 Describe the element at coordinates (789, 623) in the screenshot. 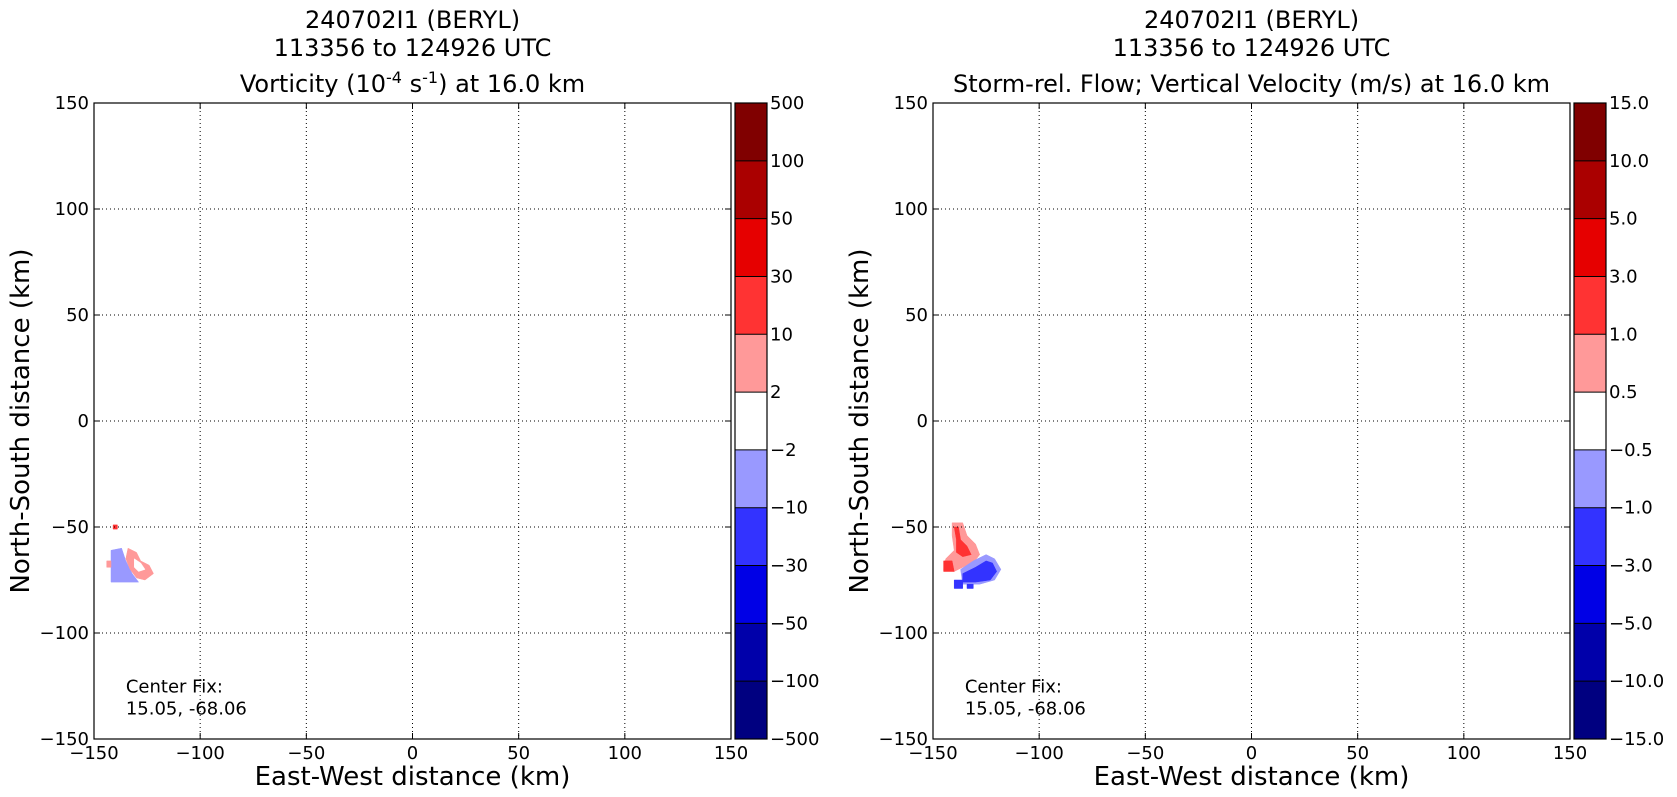

I see `colorbar-label: −50` at that location.